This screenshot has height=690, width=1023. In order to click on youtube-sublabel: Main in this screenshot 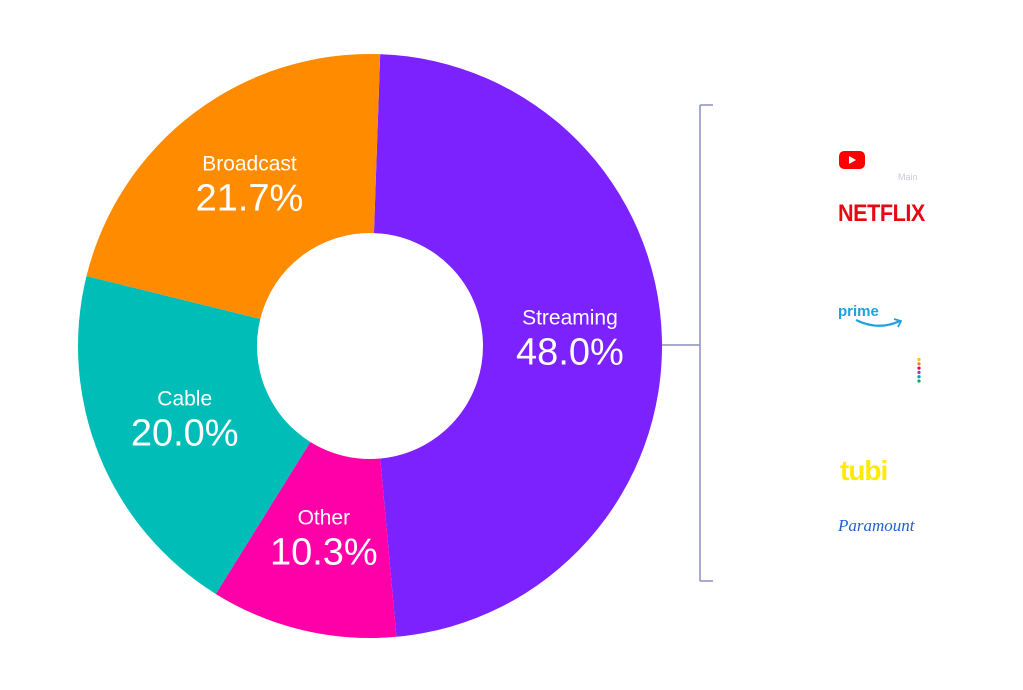, I will do `click(908, 177)`.